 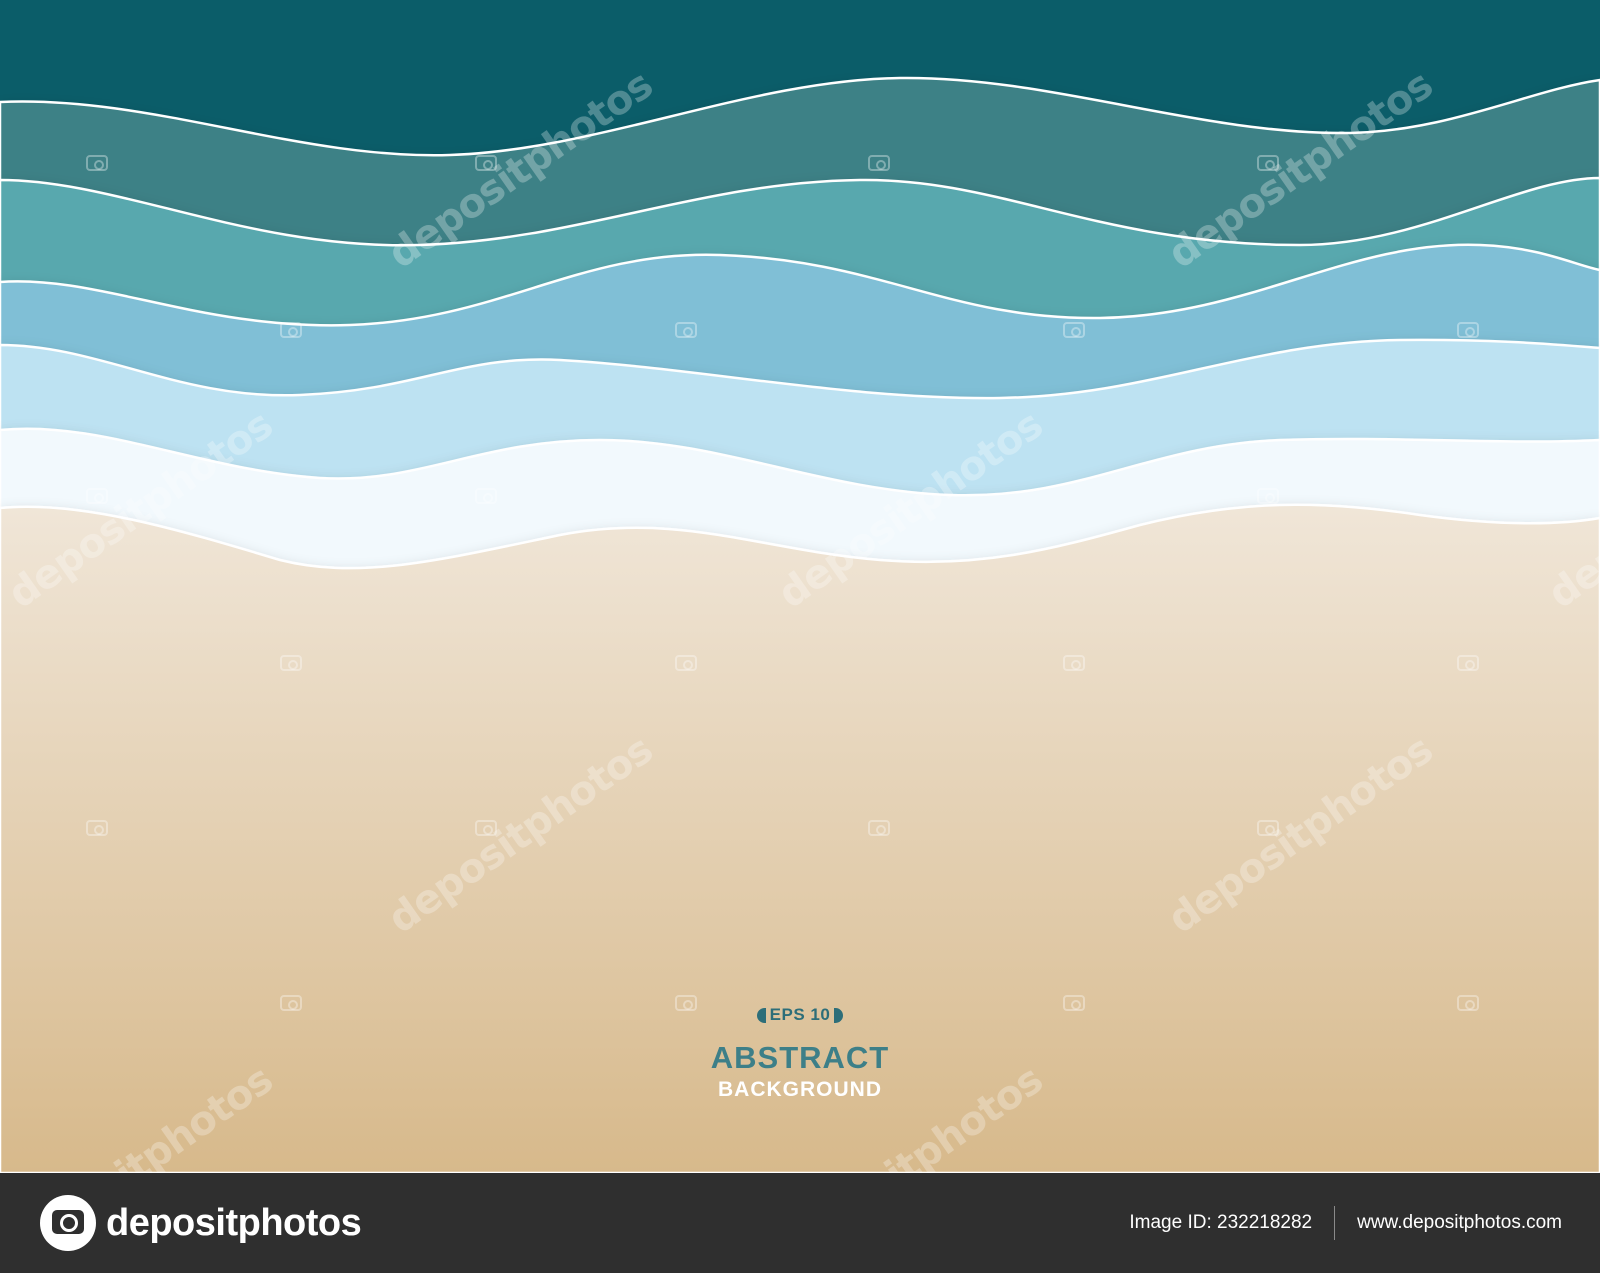 I want to click on image-id: Image ID: 232218282, so click(x=1221, y=1222).